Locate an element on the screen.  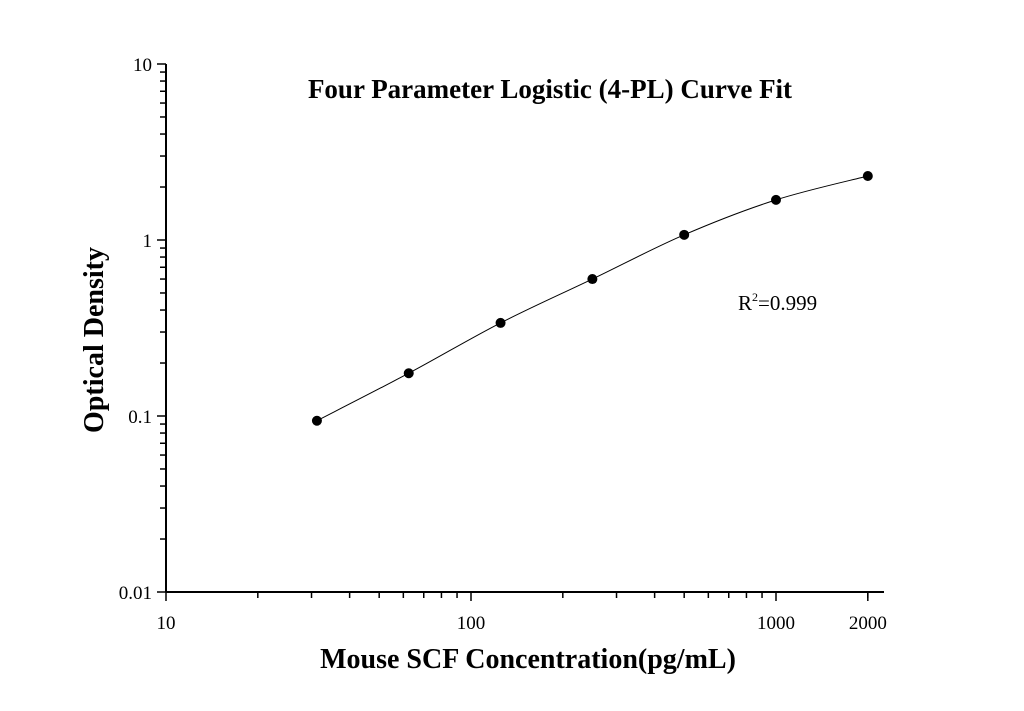
x-tick-label: 2000 is located at coordinates (868, 623).